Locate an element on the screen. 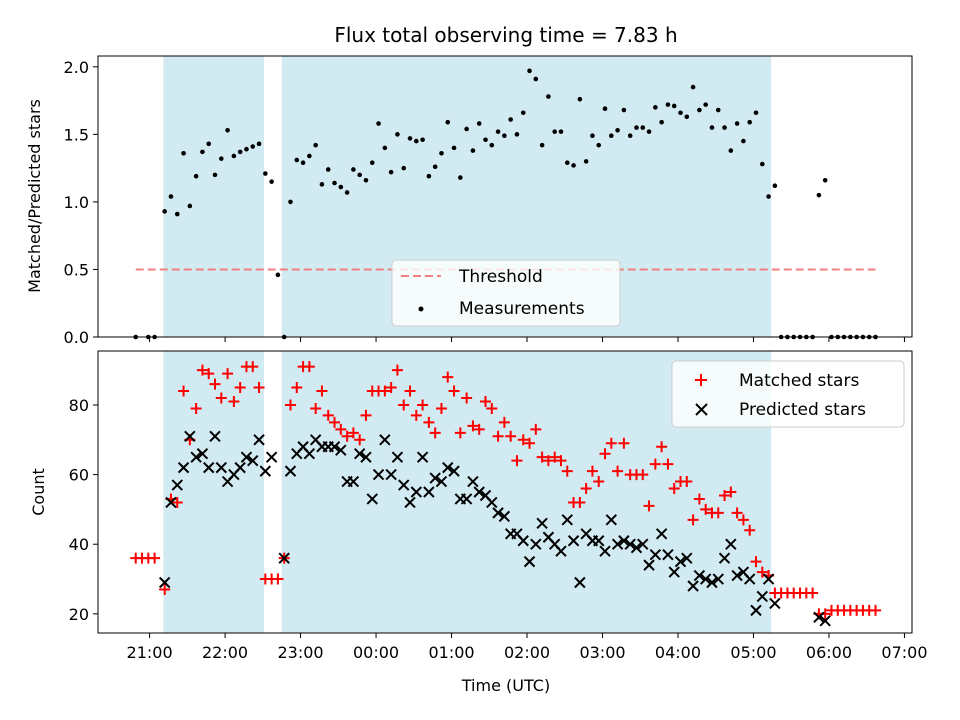  legend-predicted-label: Predicted stars is located at coordinates (802, 410).